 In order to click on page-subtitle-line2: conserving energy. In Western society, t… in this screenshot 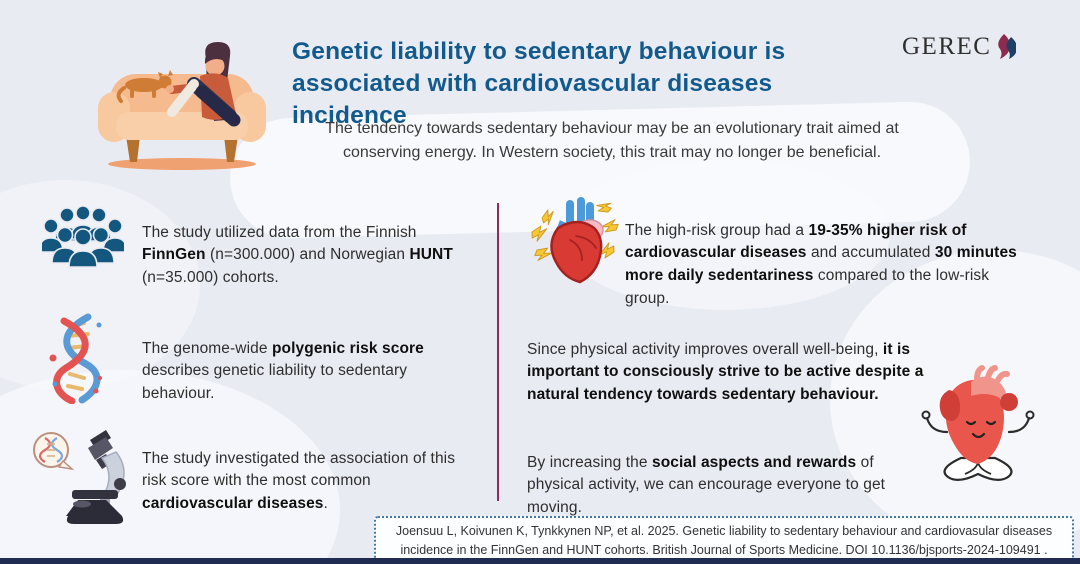, I will do `click(612, 152)`.